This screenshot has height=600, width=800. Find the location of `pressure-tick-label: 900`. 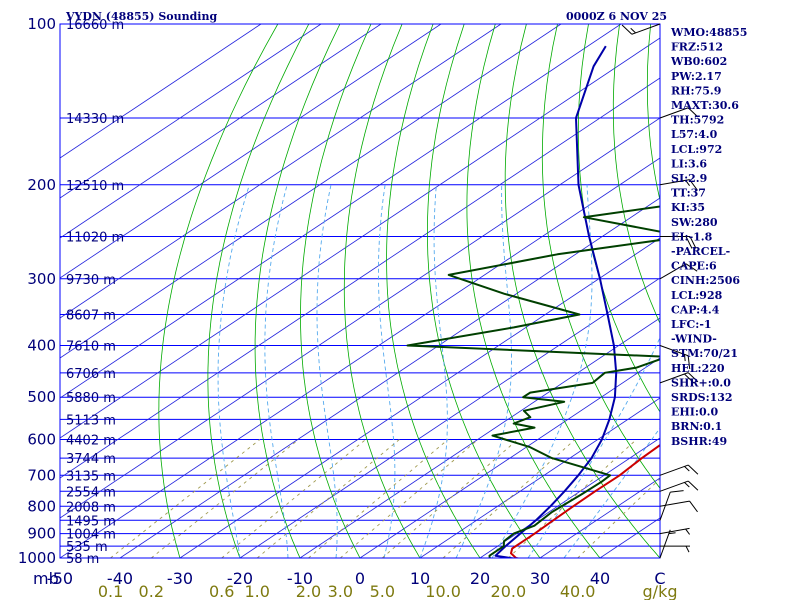

pressure-tick-label: 900 is located at coordinates (41, 534).